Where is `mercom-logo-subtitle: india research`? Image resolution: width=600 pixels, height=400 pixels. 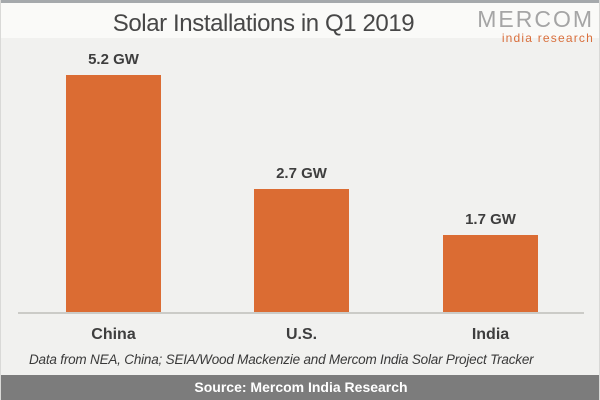
mercom-logo-subtitle: india research is located at coordinates (547, 38).